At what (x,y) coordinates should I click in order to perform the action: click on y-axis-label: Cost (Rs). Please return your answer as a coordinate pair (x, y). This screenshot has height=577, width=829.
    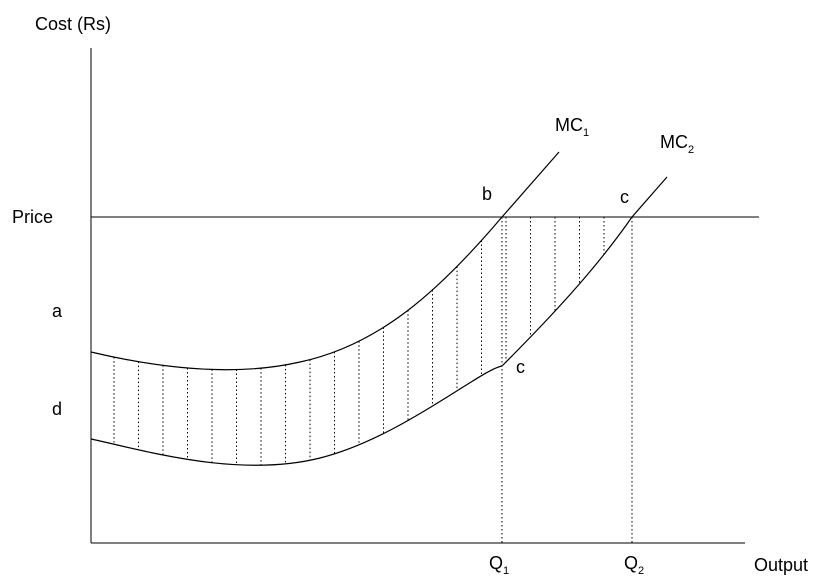
    Looking at the image, I should click on (73, 24).